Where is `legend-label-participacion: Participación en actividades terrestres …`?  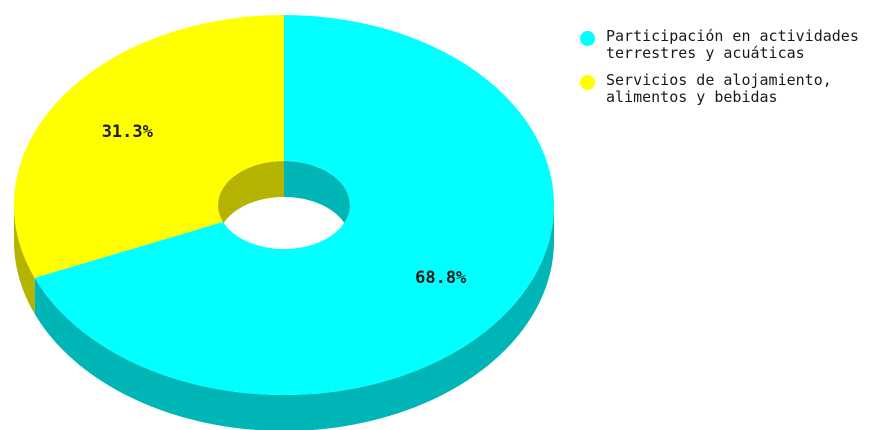
legend-label-participacion: Participación en actividades terrestres … is located at coordinates (732, 44).